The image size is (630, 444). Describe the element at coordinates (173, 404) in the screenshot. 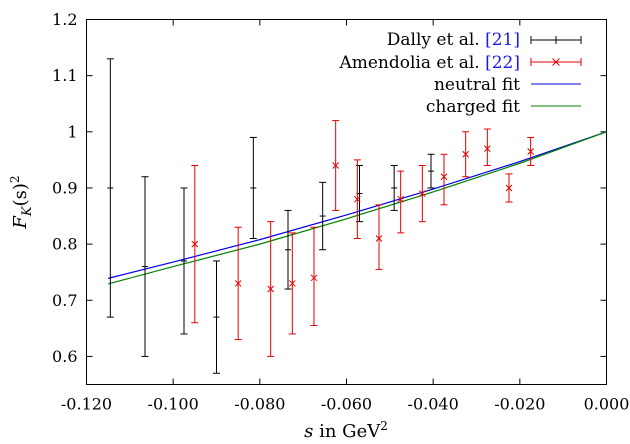

I see `x-tick-label: -0.100` at that location.